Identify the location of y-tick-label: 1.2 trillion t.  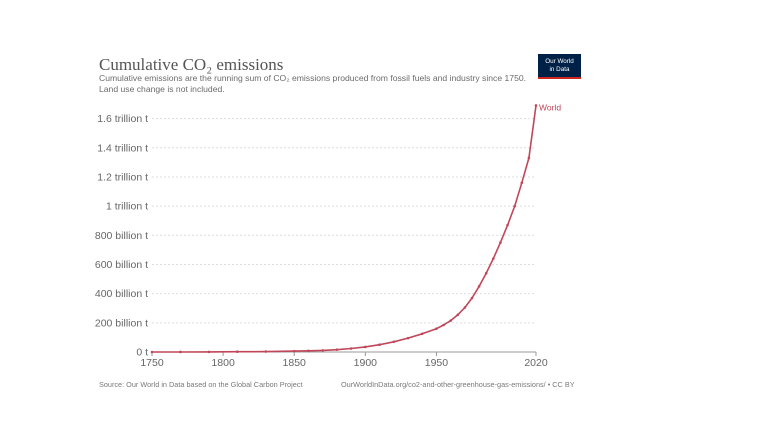
(122, 177).